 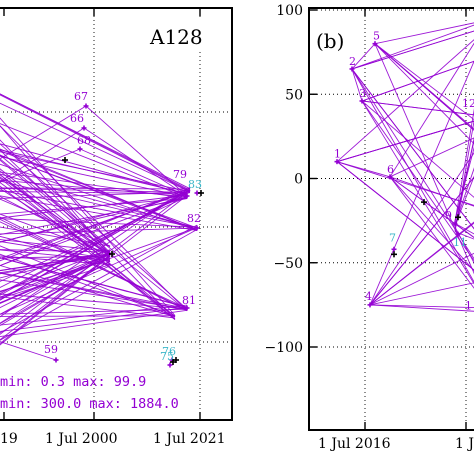 What do you see at coordinates (424, 202) in the screenshot?
I see `panel-b-black-marker` at bounding box center [424, 202].